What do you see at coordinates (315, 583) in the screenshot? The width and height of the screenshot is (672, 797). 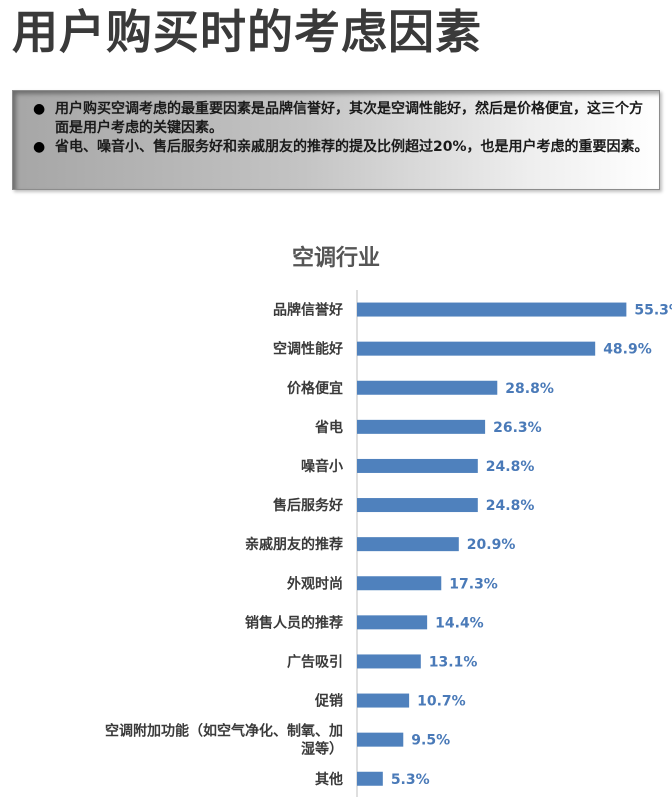 I see `category-label: 外观时尚` at bounding box center [315, 583].